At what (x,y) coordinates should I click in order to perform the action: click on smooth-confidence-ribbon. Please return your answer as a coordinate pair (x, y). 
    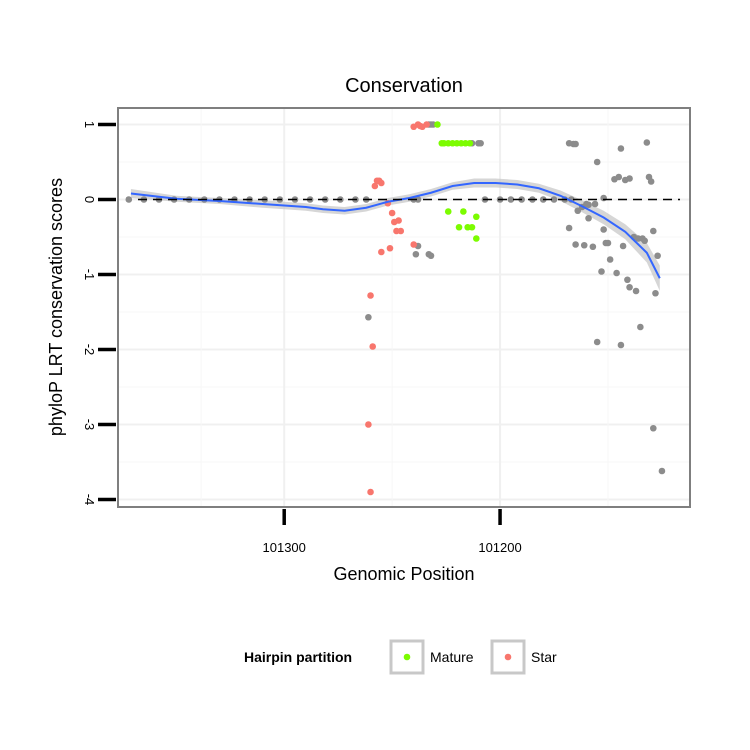
    Looking at the image, I should click on (395, 234).